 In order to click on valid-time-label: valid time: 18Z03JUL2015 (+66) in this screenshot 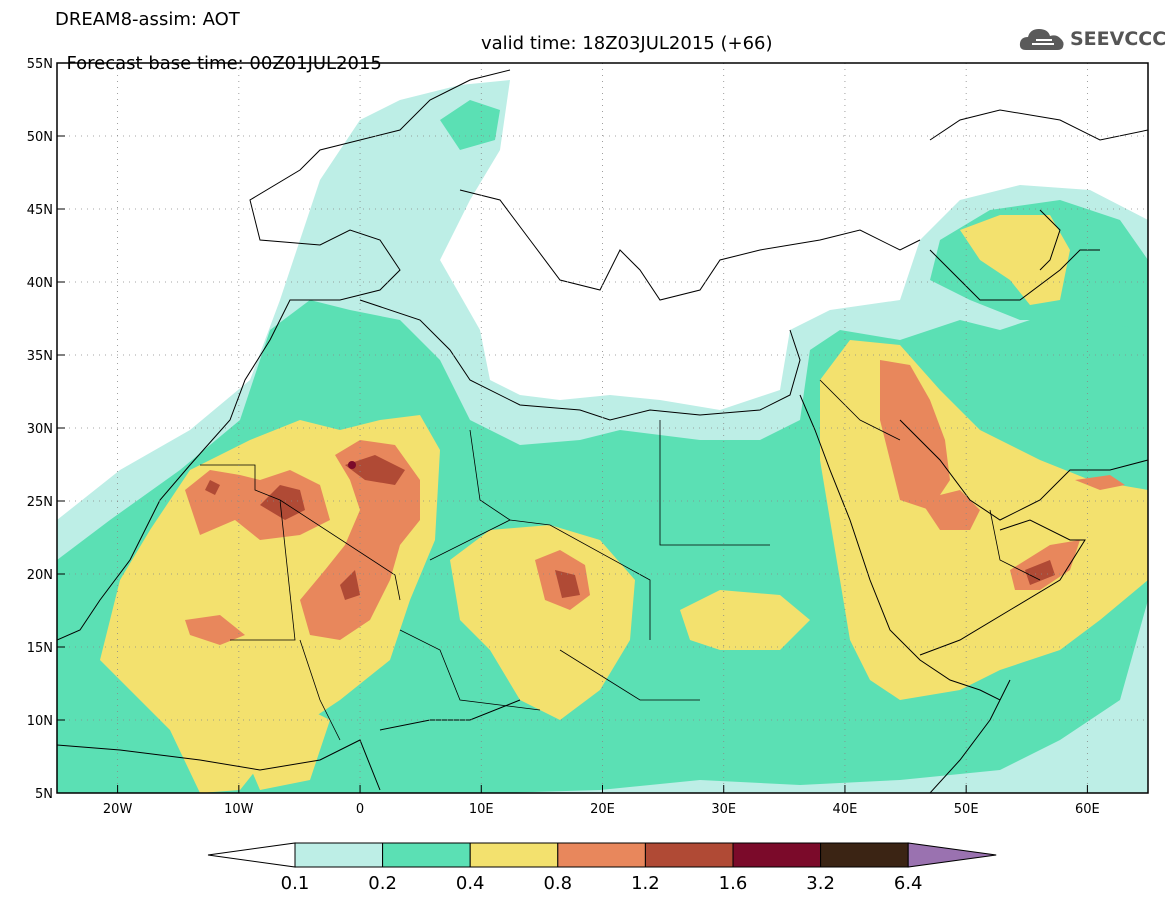, I will do `click(627, 43)`.